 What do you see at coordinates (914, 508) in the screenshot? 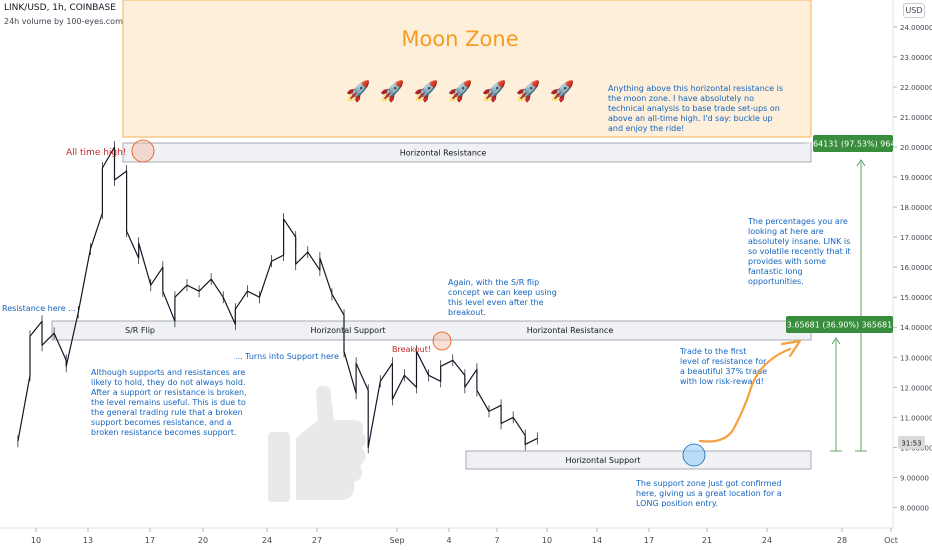
I see `y-tick-label: 8.00000` at bounding box center [914, 508].